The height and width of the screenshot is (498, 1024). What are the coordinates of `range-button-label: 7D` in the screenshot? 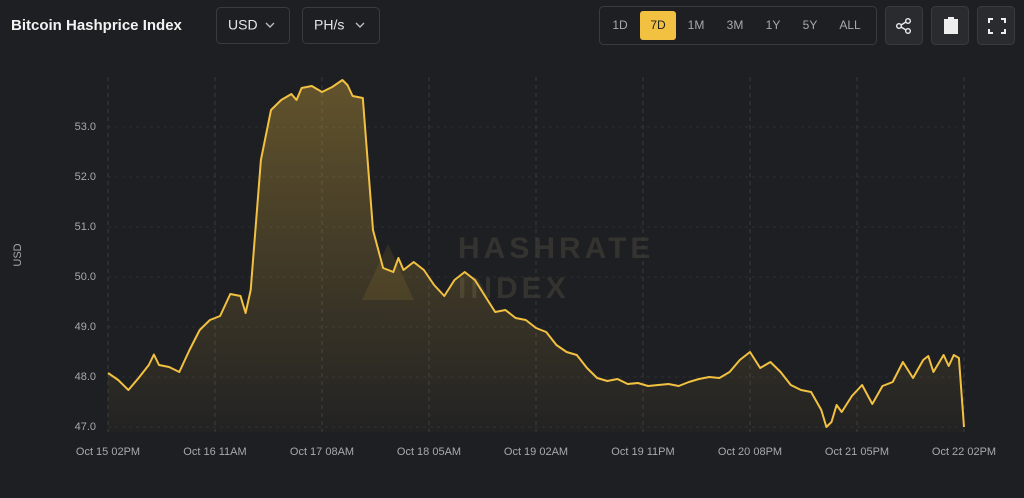 It's located at (658, 25).